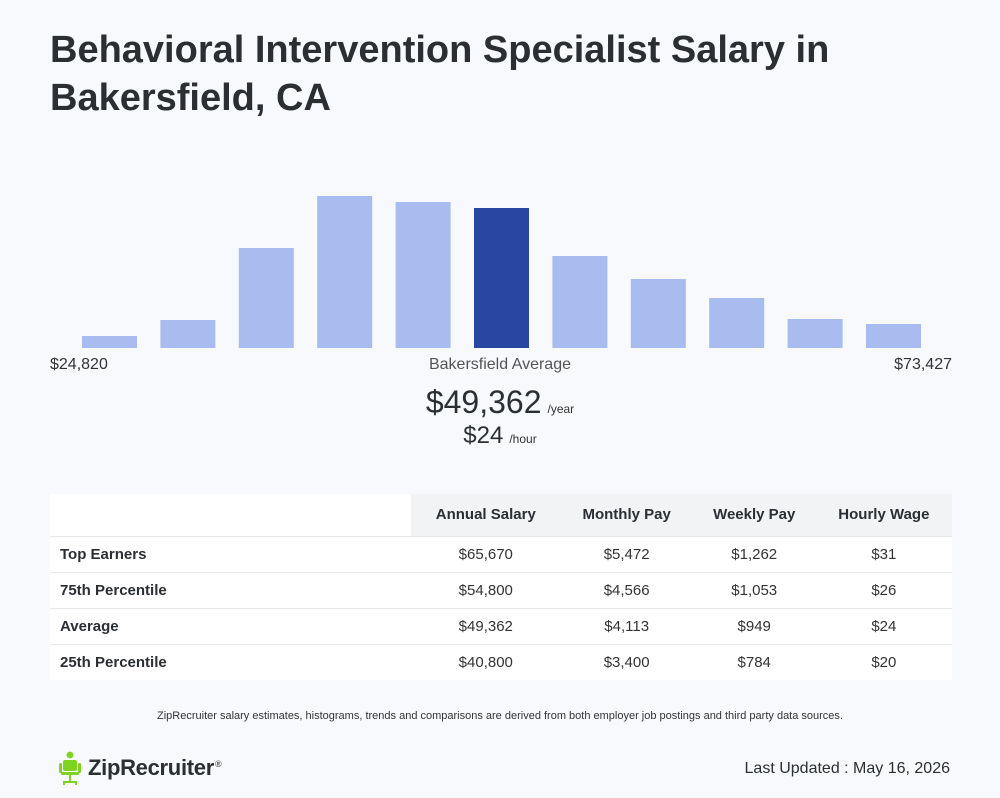 The height and width of the screenshot is (798, 1000). Describe the element at coordinates (884, 662) in the screenshot. I see `cell-hourly: $20` at that location.